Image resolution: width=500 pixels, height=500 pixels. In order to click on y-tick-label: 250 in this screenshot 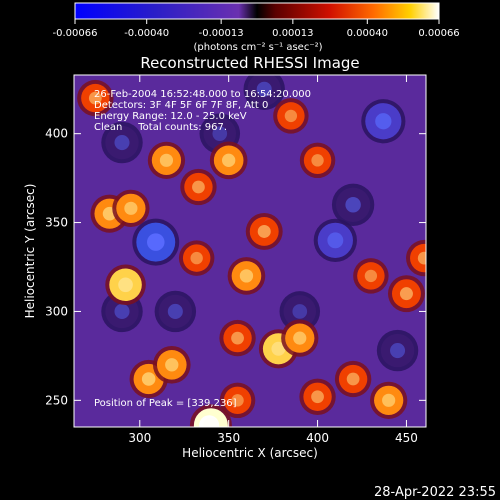, I will do `click(56, 400)`.